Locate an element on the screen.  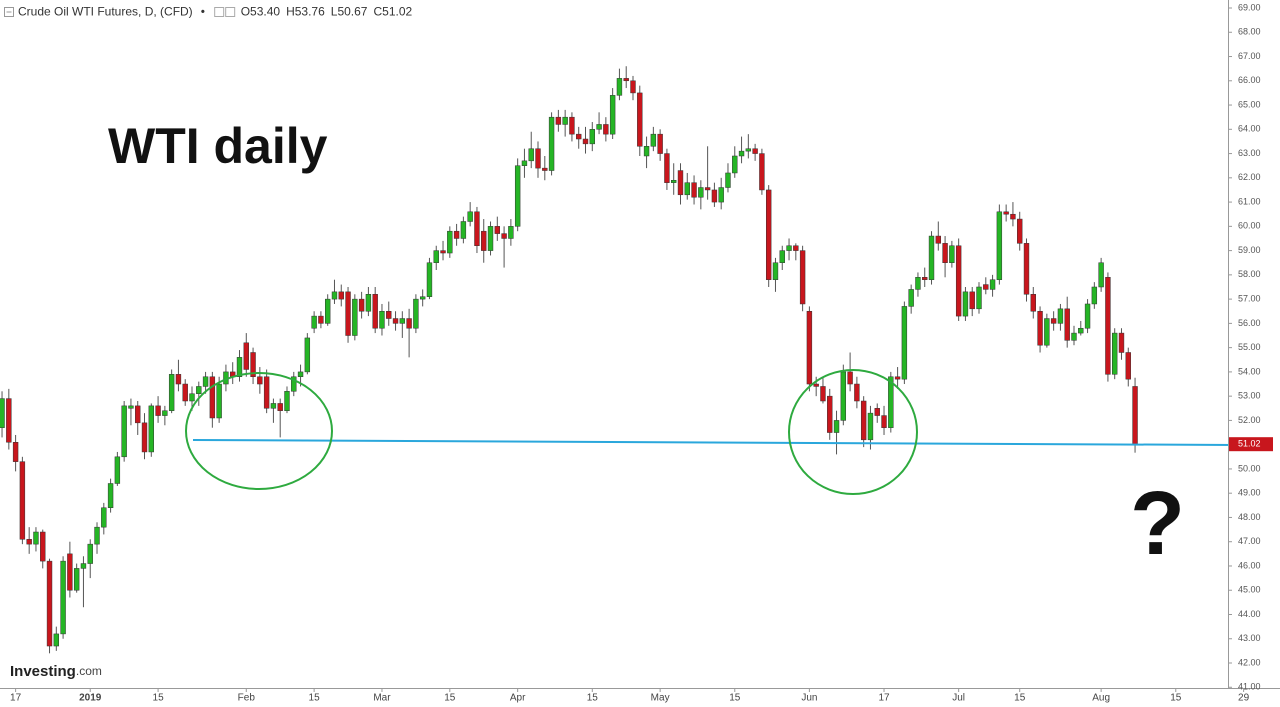
x-tick-label: Jun is located at coordinates (809, 698).